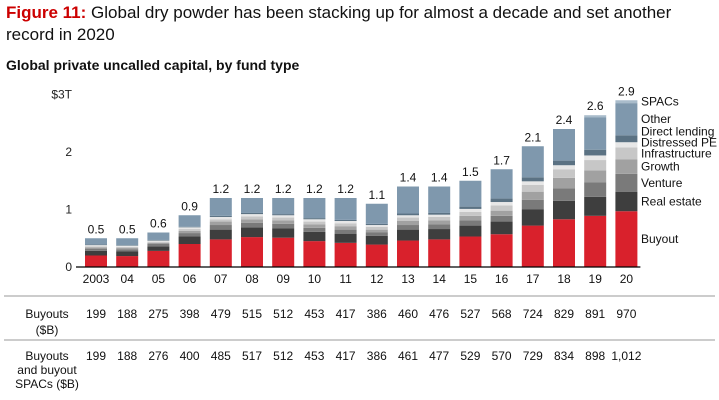 The width and height of the screenshot is (719, 400). What do you see at coordinates (408, 356) in the screenshot?
I see `table-cell: 461` at bounding box center [408, 356].